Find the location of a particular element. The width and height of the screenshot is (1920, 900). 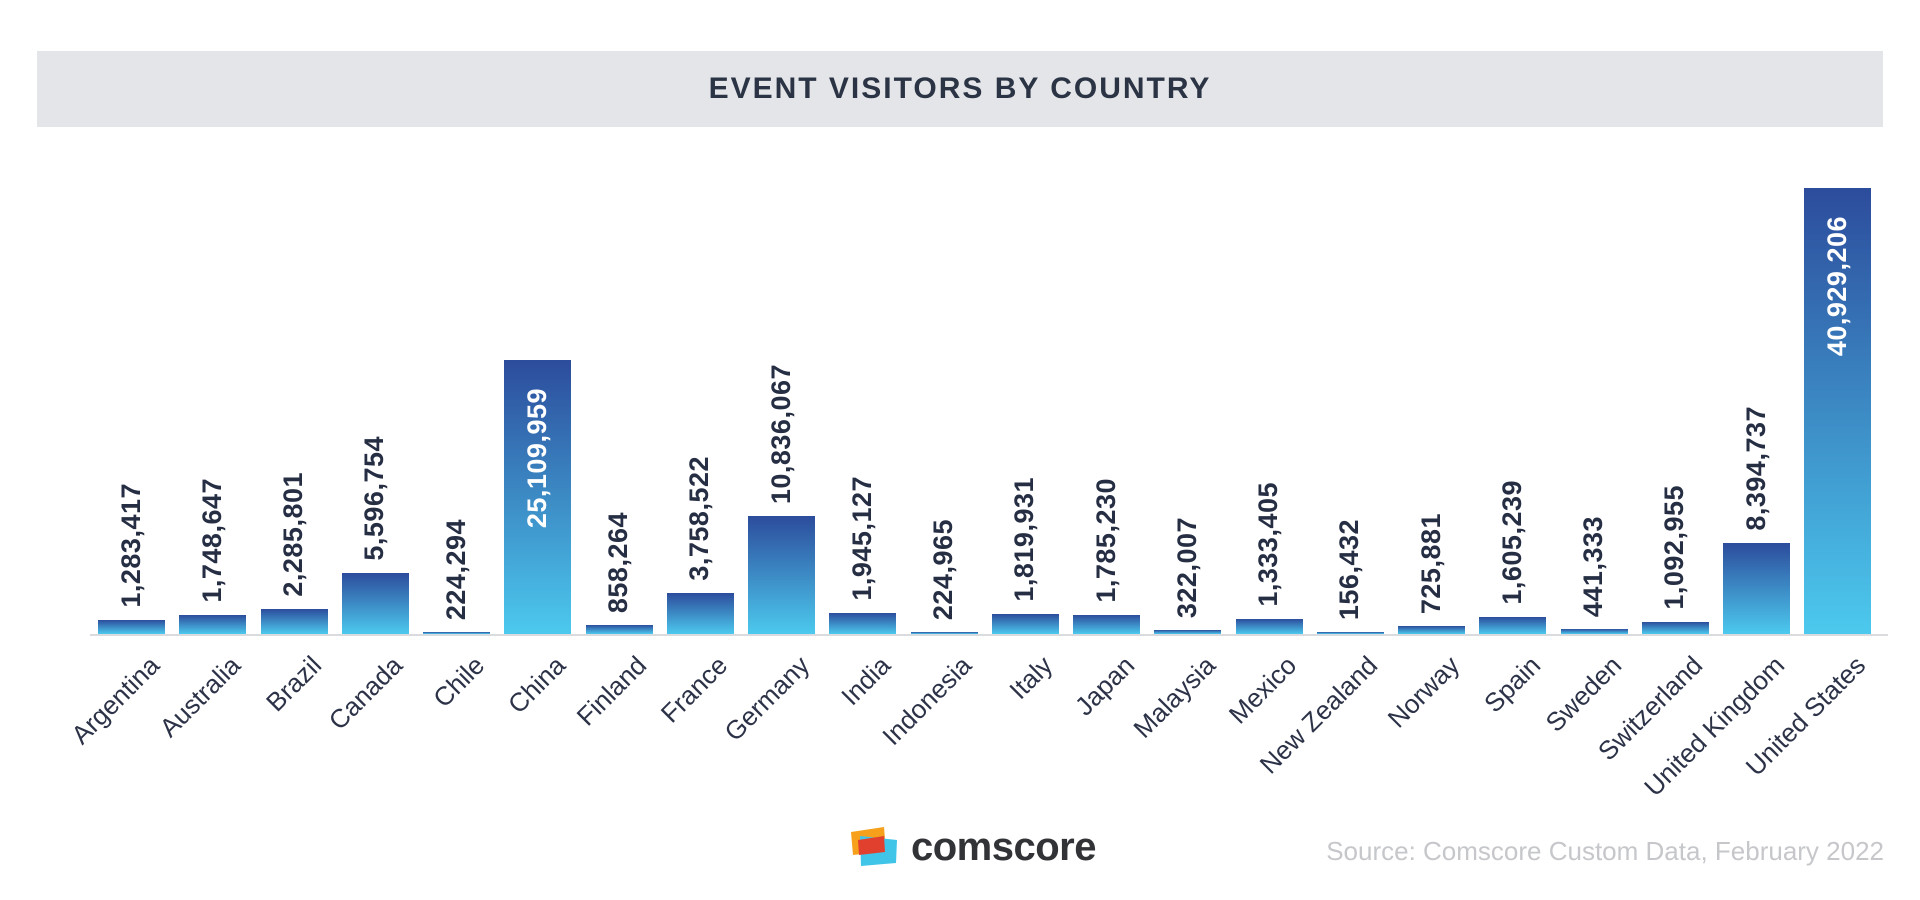

bar-value-label: 156,432 is located at coordinates (1349, 569).